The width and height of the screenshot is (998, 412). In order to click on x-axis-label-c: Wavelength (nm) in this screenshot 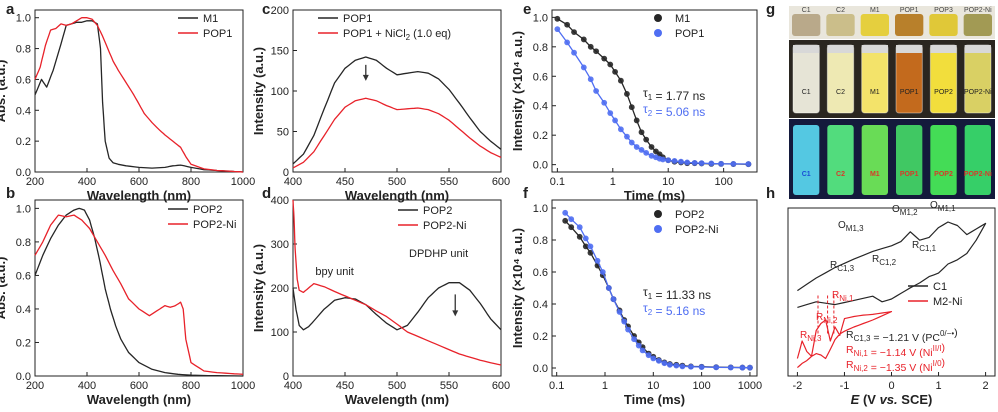, I will do `click(397, 195)`.